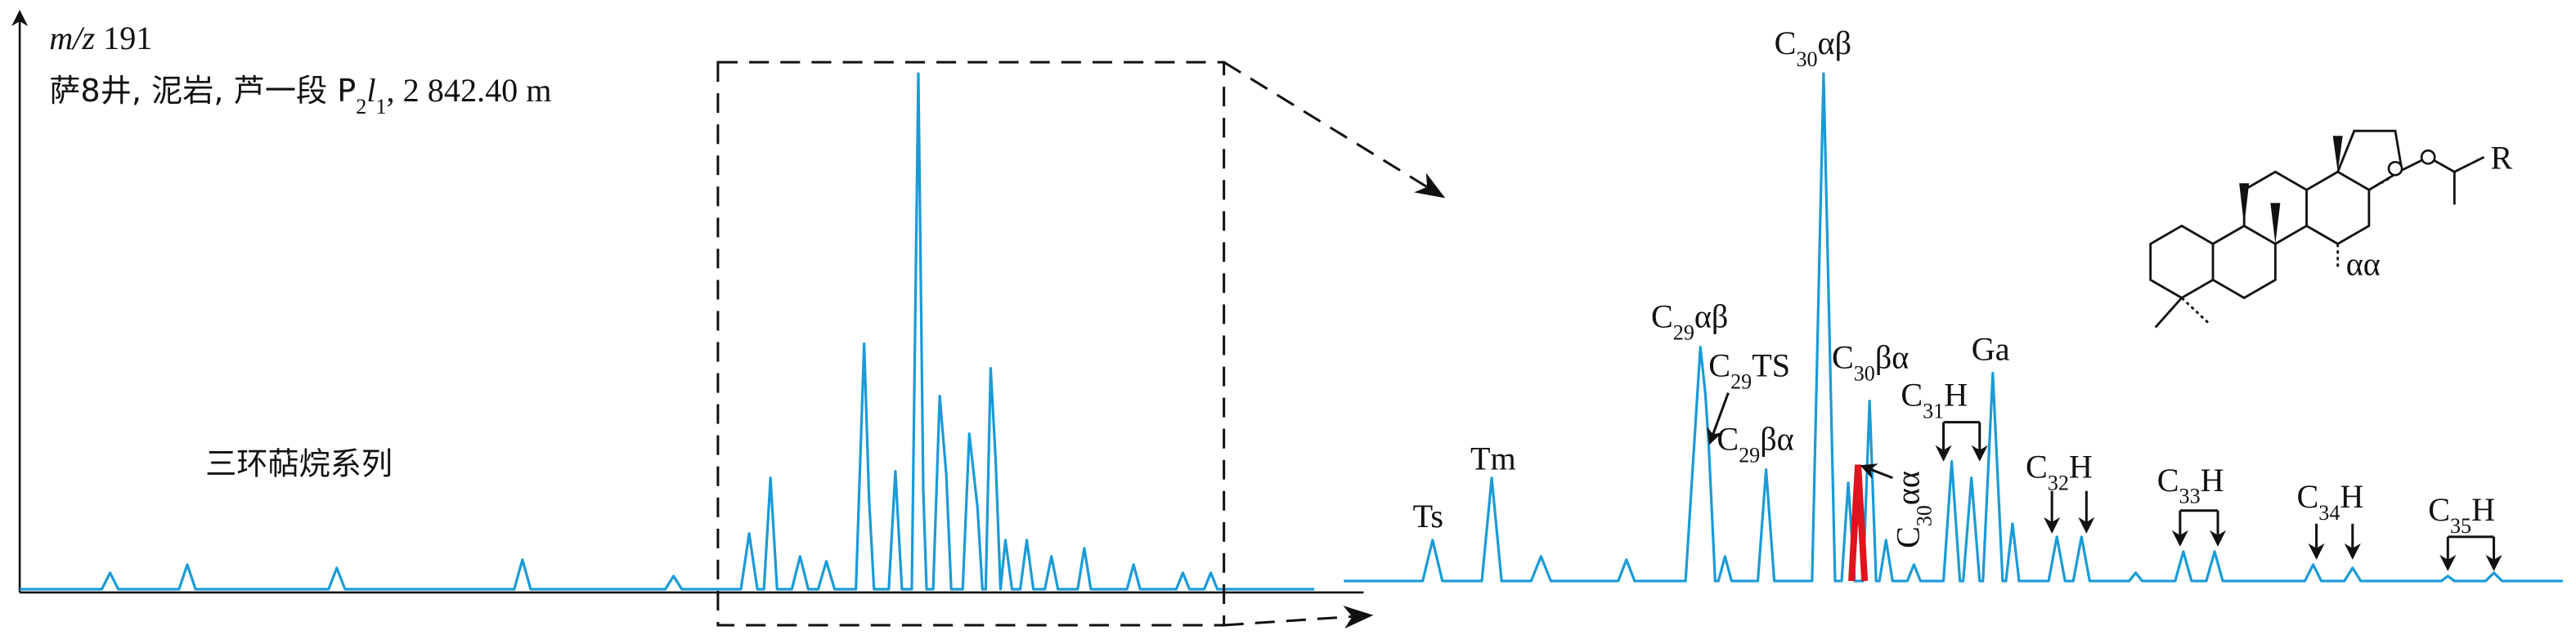 This screenshot has width=2576, height=635. I want to click on peak-label: C29βα, so click(1755, 444).